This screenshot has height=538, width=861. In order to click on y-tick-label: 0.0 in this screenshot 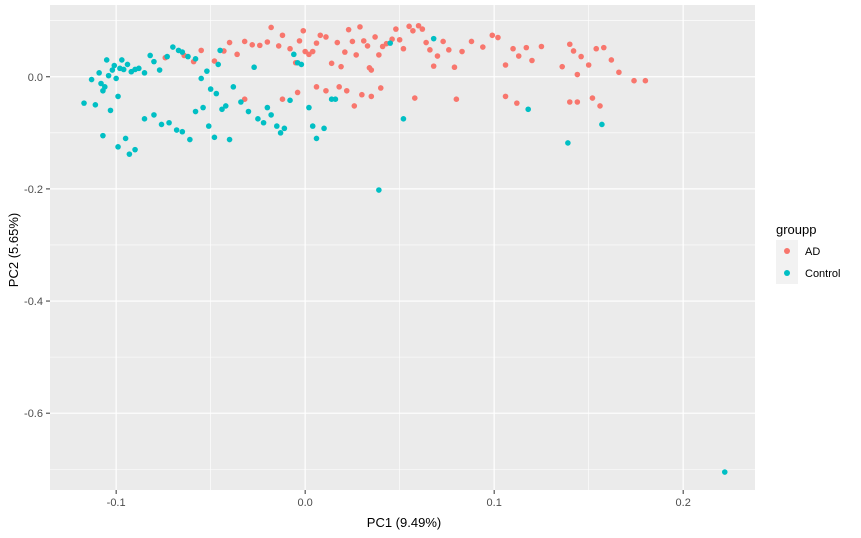, I will do `click(35, 78)`.